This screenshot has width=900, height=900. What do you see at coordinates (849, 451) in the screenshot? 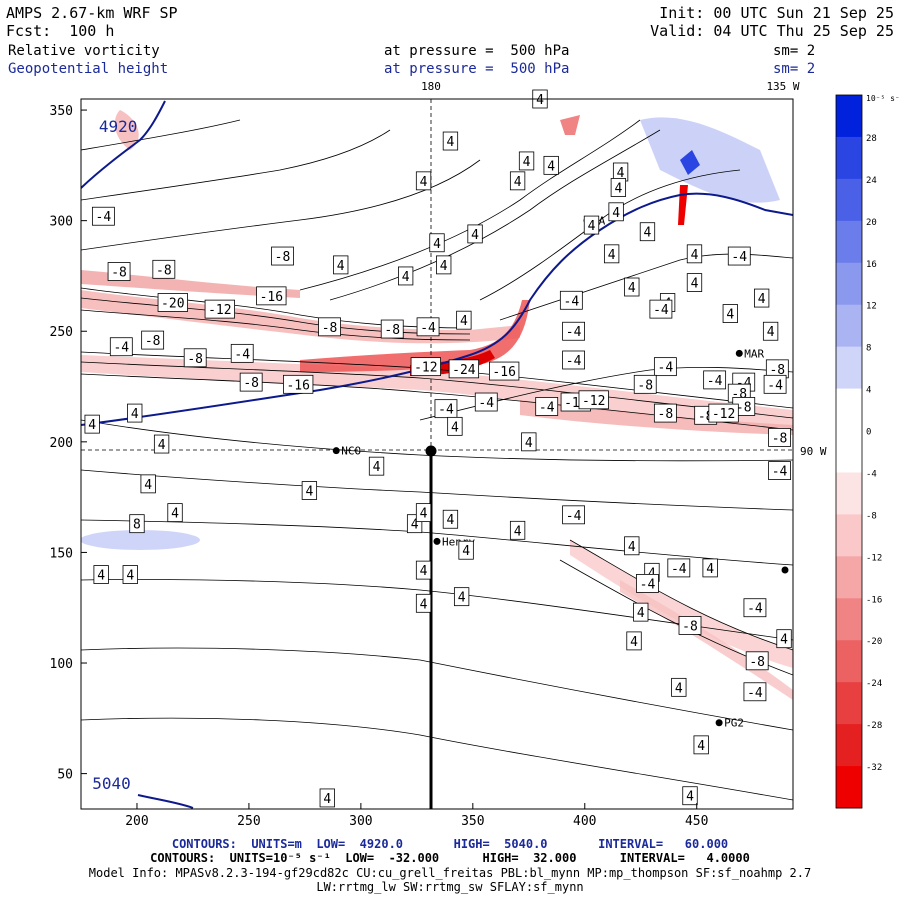
I see `colorbar-frame` at bounding box center [849, 451].